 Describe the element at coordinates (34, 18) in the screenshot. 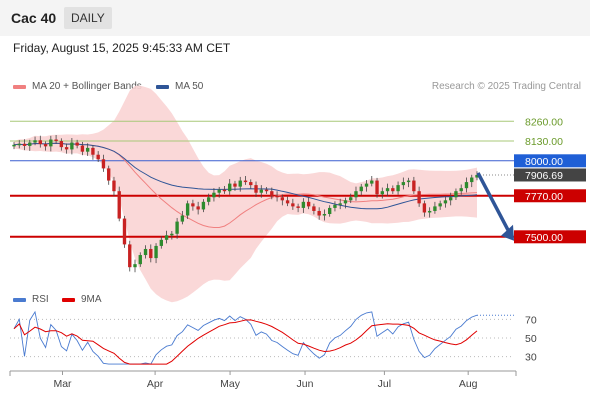

I see `instrument-title: Cac 40` at that location.